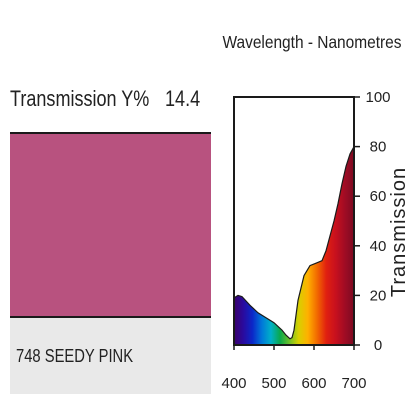 Image resolution: width=418 pixels, height=418 pixels. I want to click on x-tick-label: 700, so click(353, 383).